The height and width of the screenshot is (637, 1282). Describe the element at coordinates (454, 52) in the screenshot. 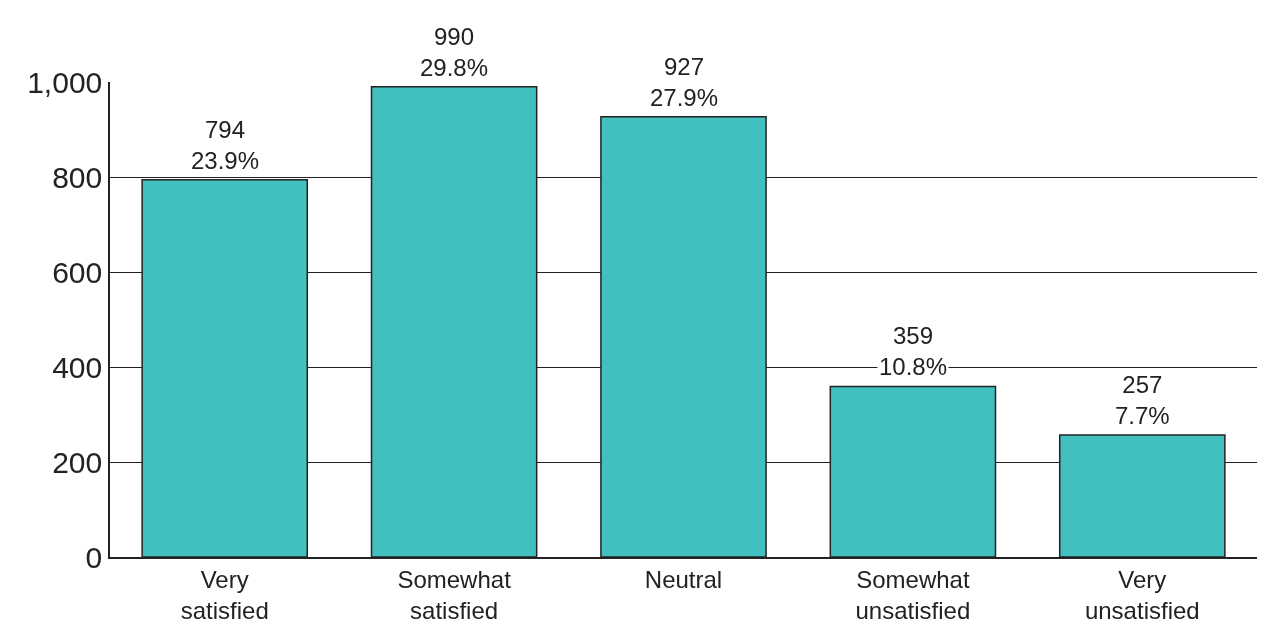

I see `data-label: 990 29.8%` at that location.